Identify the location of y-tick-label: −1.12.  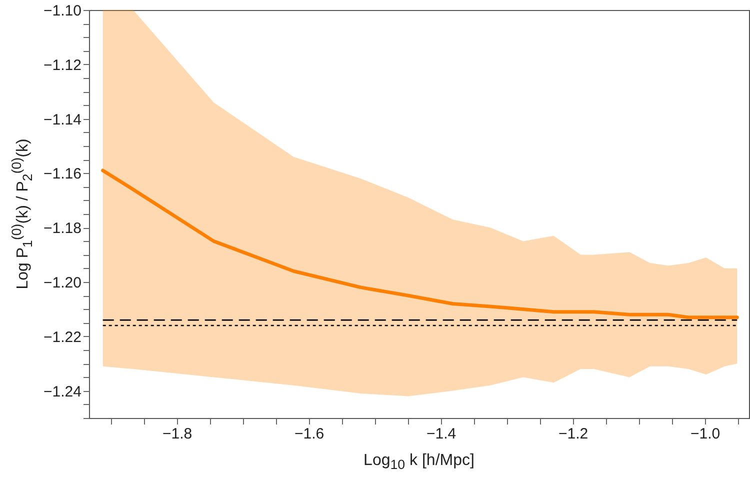
(63, 65).